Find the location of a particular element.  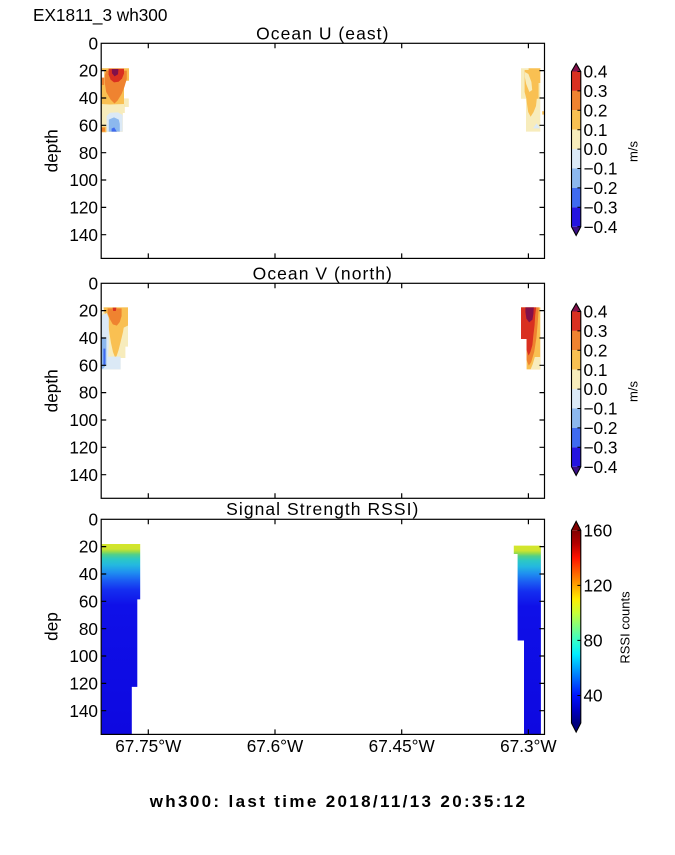

svg-text: dep is located at coordinates (52, 626).